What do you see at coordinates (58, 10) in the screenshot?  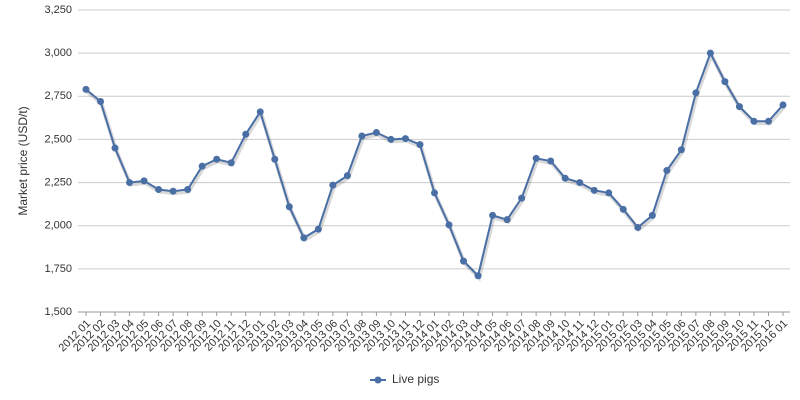 I see `y-tick-label: 3,250` at bounding box center [58, 10].